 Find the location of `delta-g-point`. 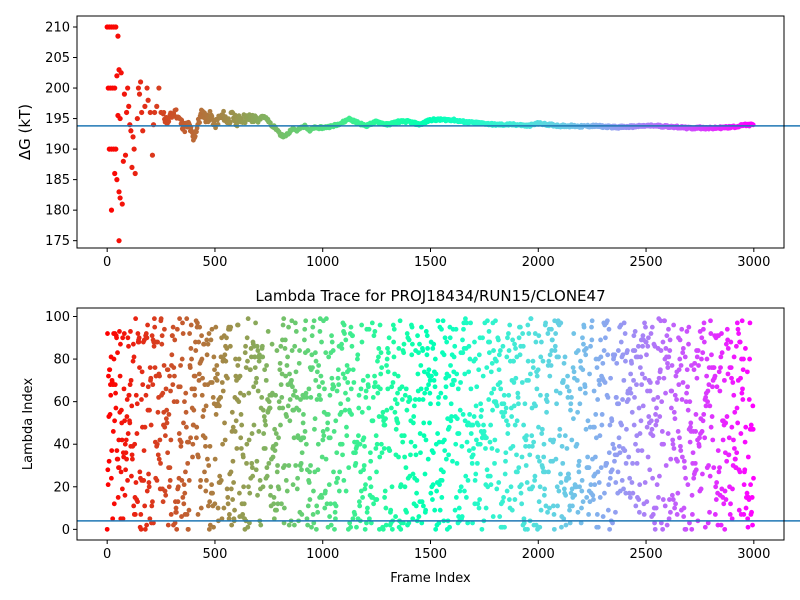

delta-g-point is located at coordinates (132, 167).